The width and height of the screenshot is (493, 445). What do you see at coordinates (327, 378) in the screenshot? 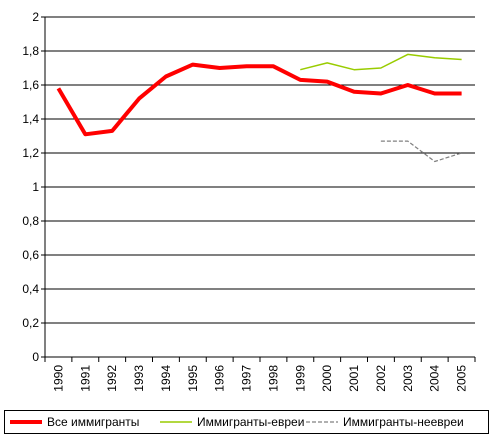
I see `x-tick-label: 2000` at bounding box center [327, 378].